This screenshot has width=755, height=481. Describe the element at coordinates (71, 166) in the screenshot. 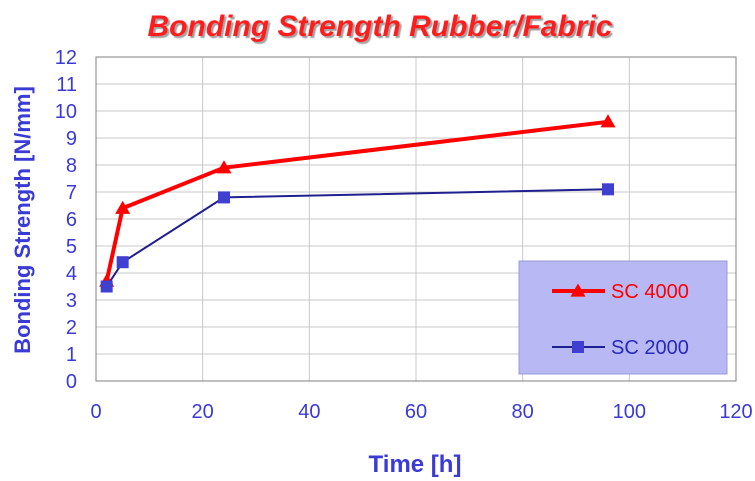

I see `y-tick-label: 8` at that location.